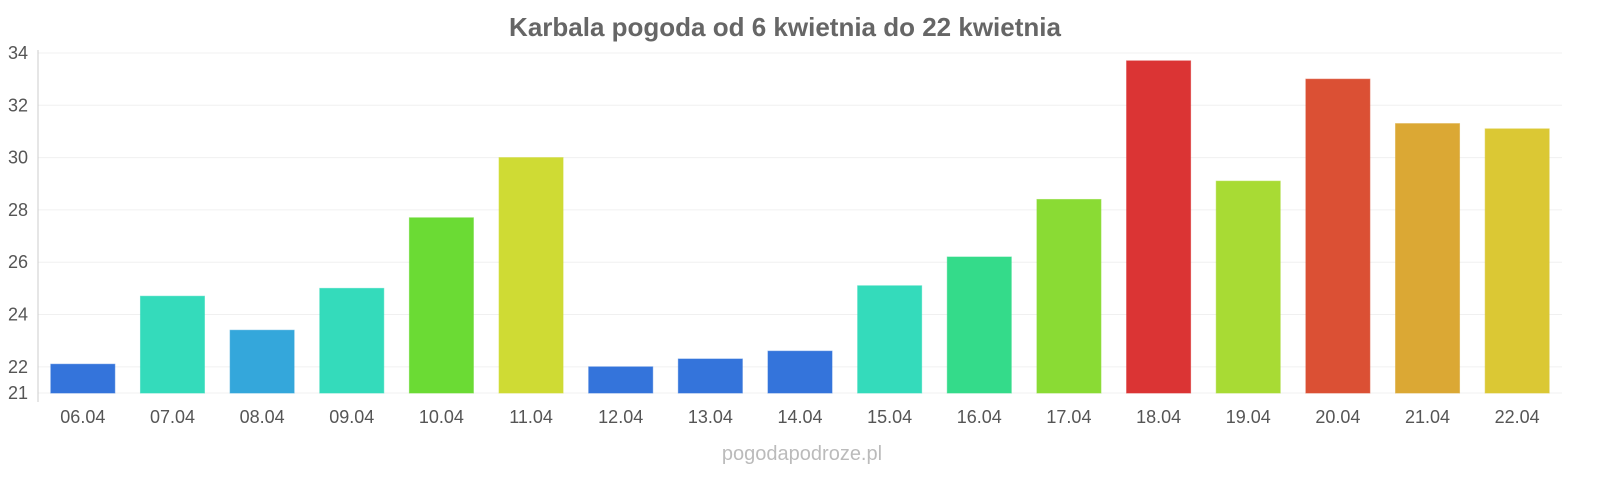  I want to click on x-tick-label: 12.04, so click(620, 417).